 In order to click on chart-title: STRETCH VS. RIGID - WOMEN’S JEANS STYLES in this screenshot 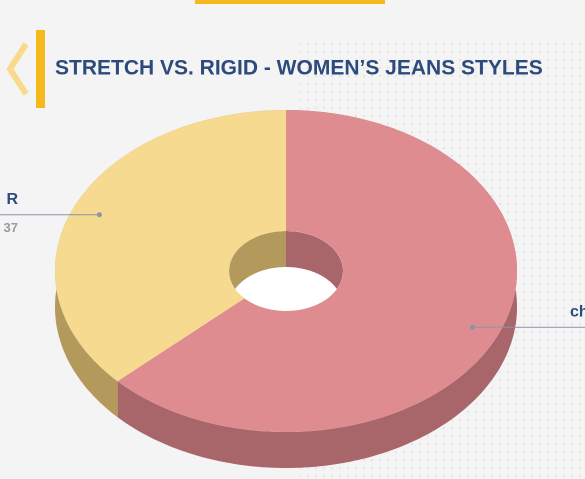, I will do `click(299, 68)`.